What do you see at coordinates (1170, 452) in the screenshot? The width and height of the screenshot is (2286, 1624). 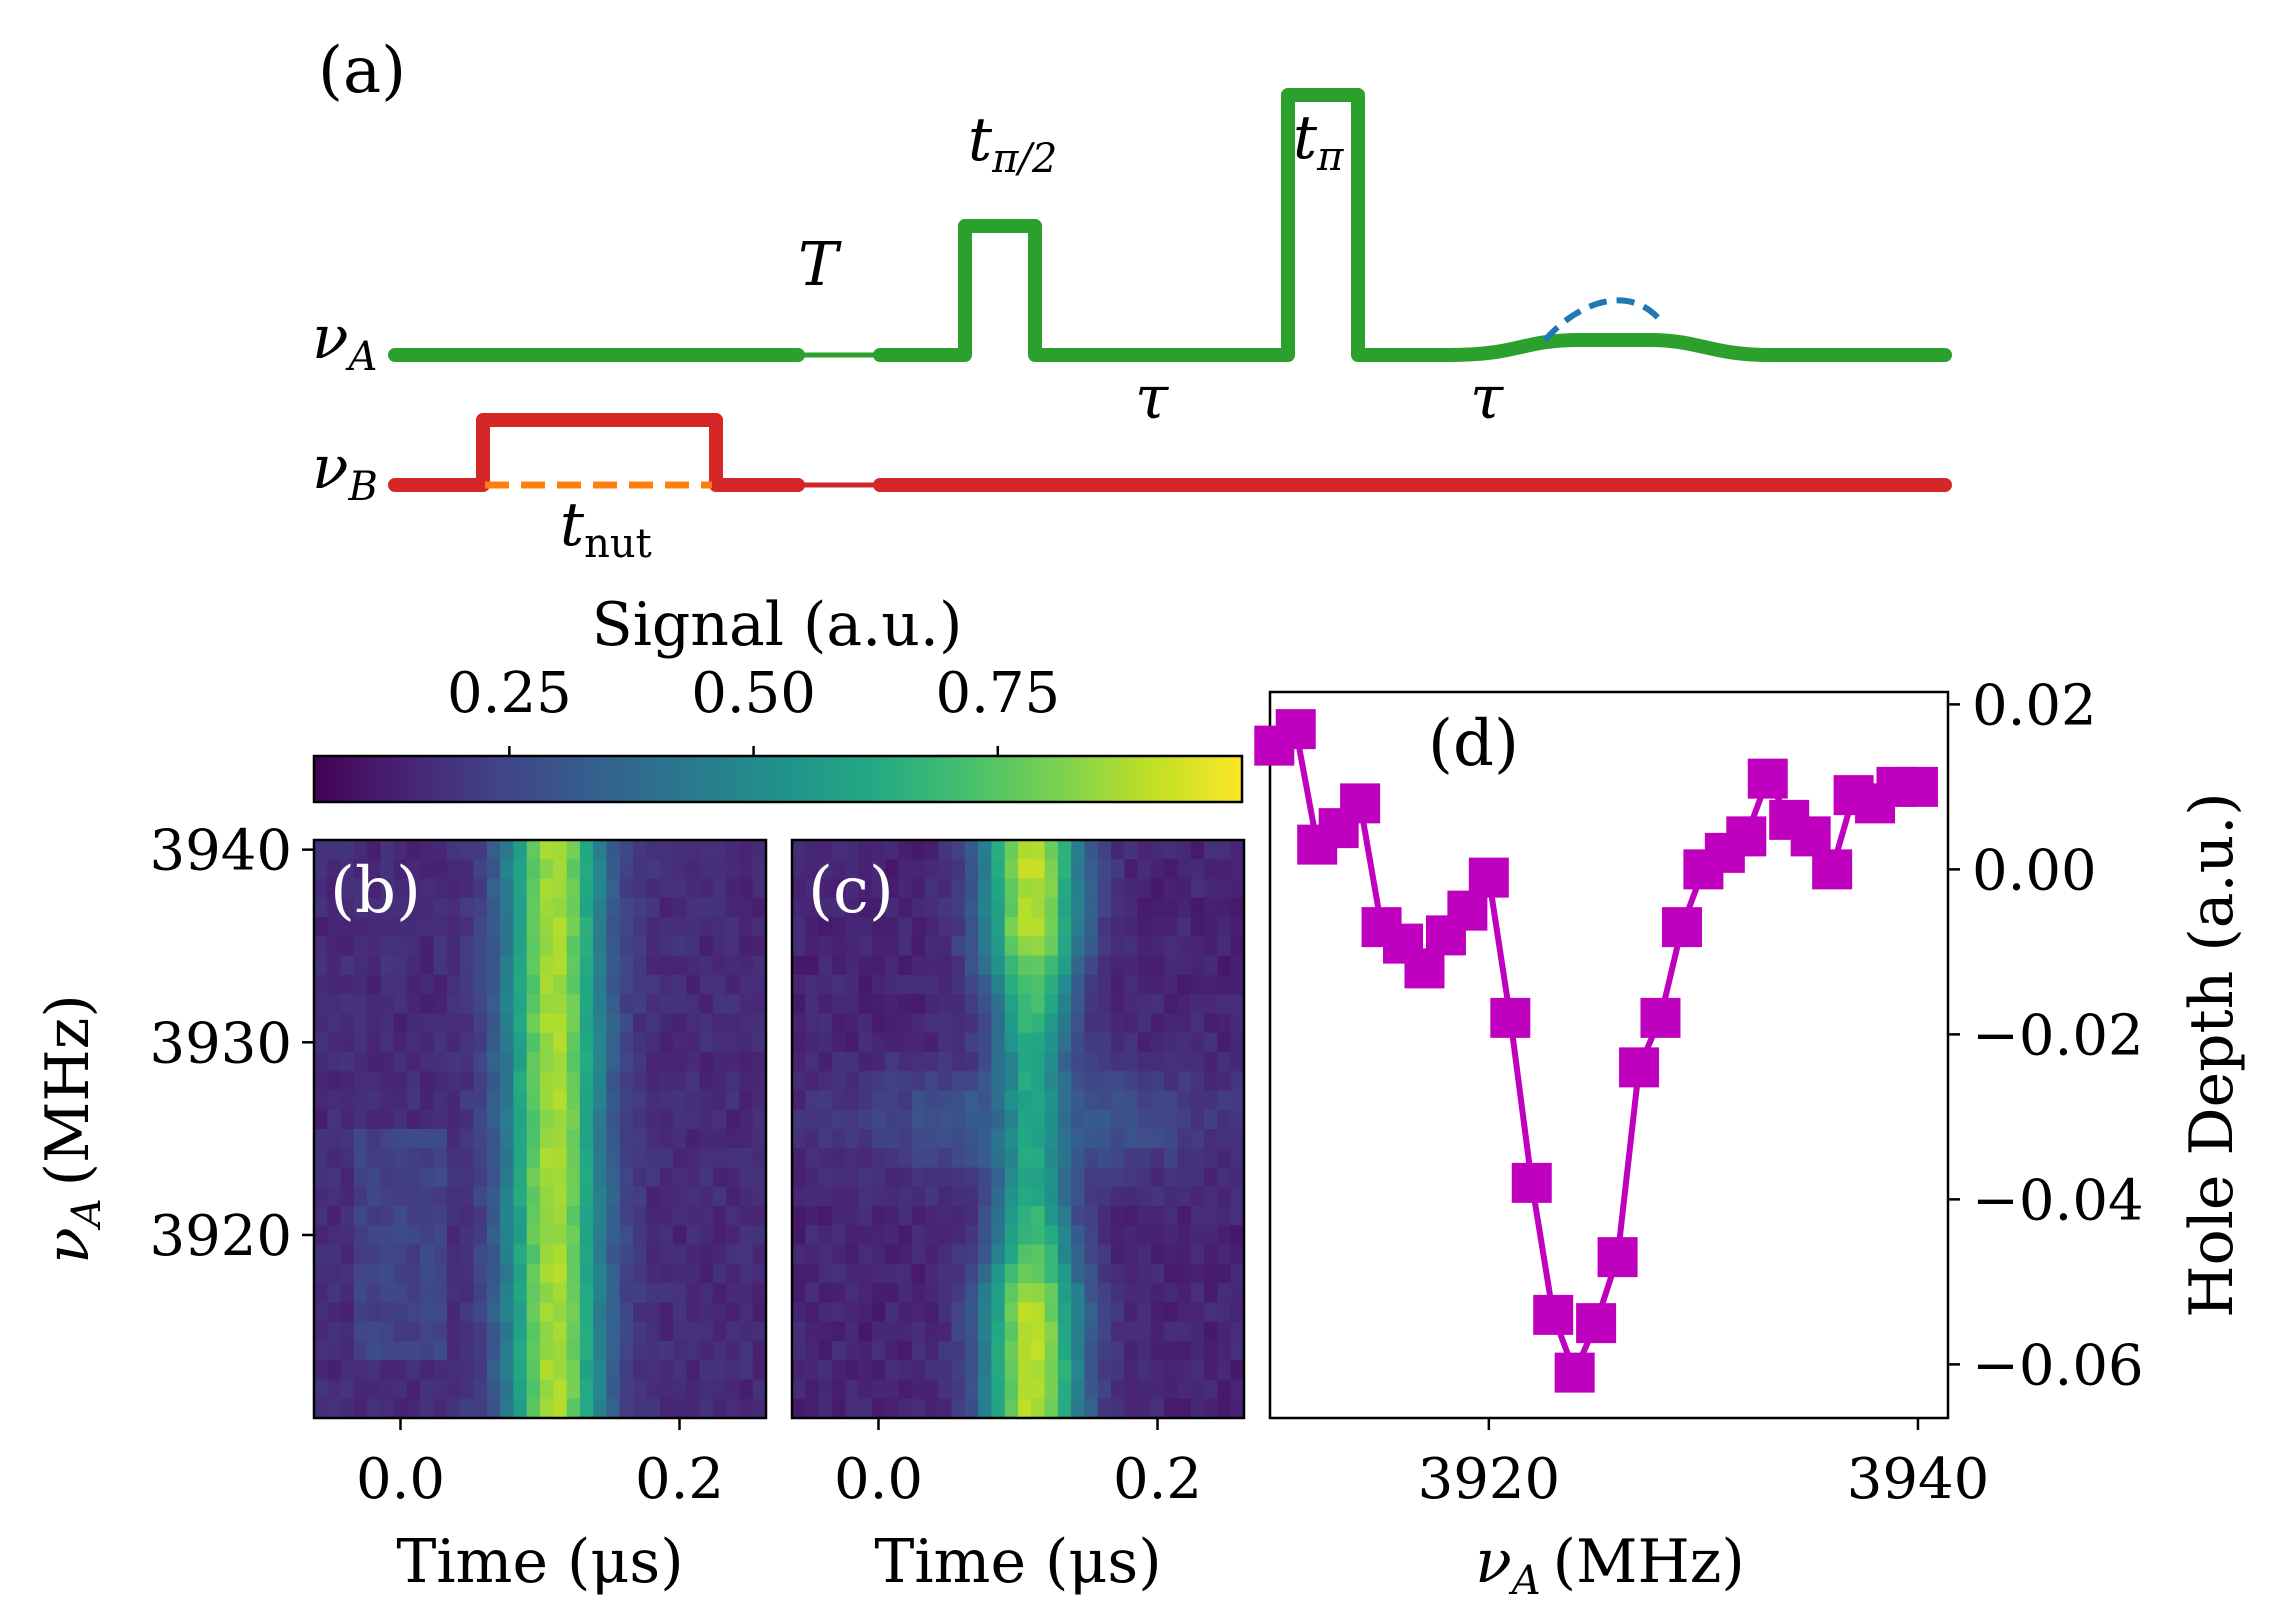 I see `channel-b-trace` at bounding box center [1170, 452].